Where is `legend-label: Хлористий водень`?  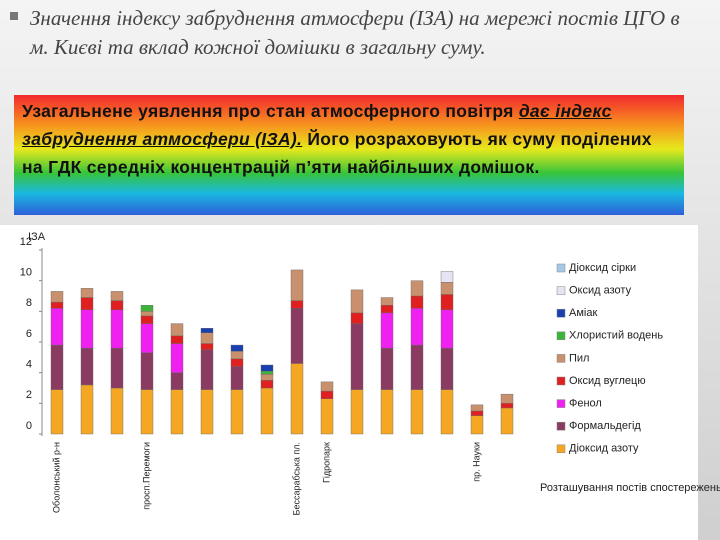 legend-label: Хлористий водень is located at coordinates (616, 336).